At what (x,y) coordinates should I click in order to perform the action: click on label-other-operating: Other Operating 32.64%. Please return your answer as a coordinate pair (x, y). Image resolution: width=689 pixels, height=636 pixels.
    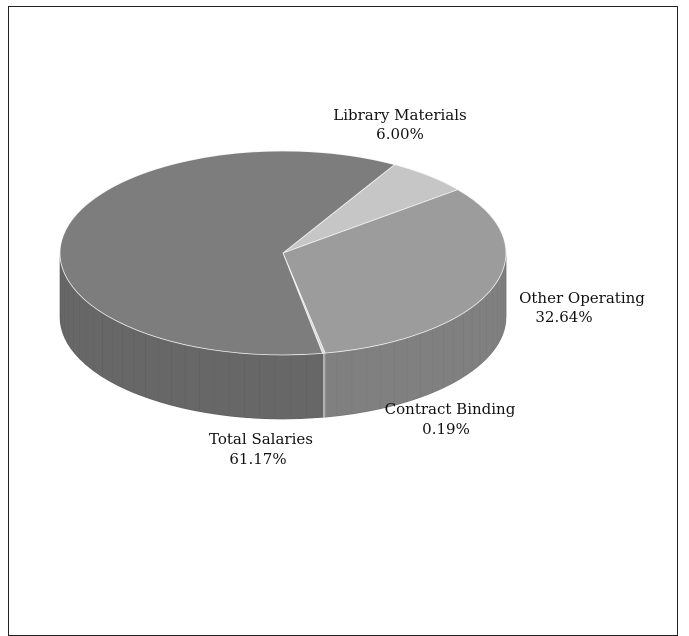
    Looking at the image, I should click on (582, 307).